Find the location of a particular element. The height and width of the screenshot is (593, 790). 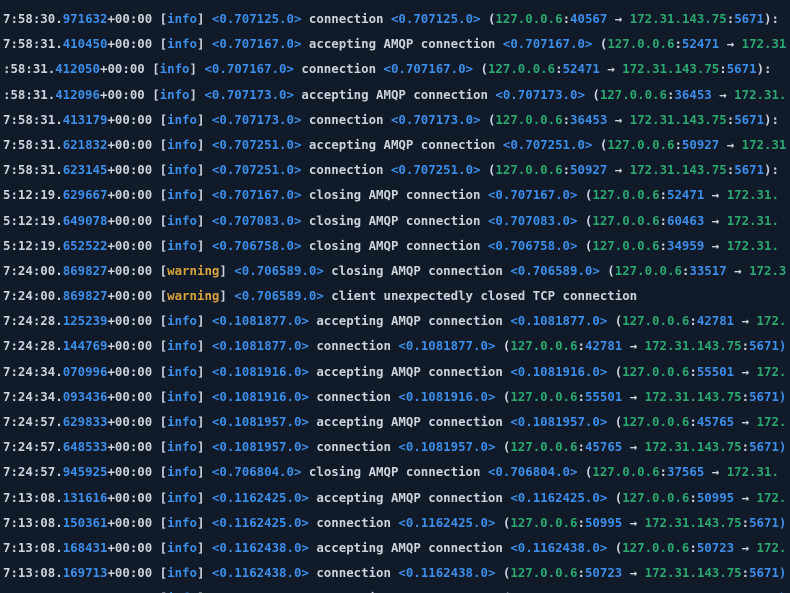

log-segment-blue: 5671 is located at coordinates (741, 69).